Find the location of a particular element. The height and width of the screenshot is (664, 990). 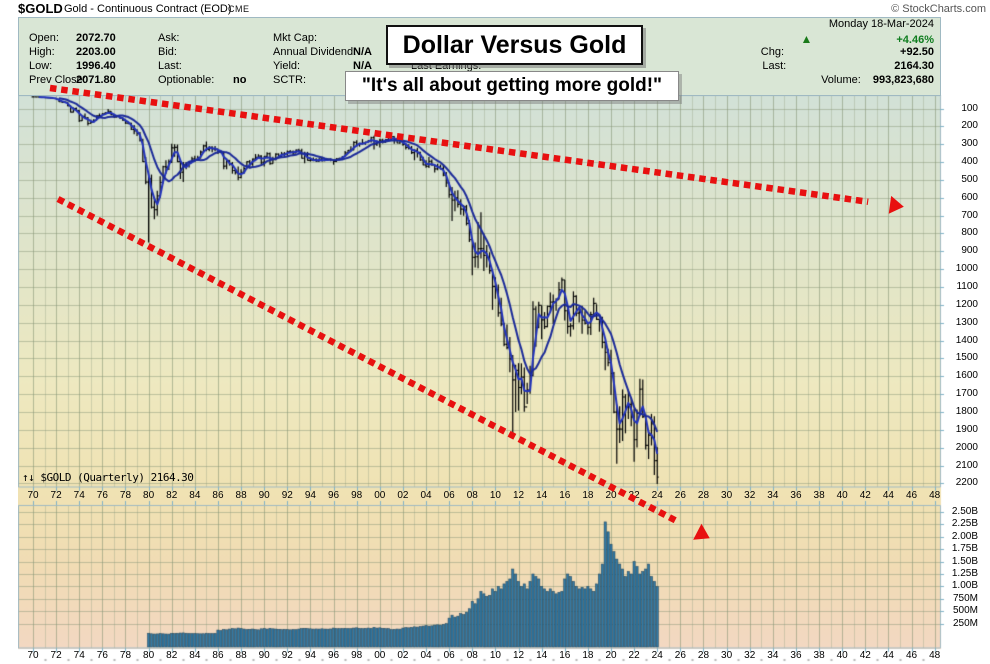

x-tick-label: 34 is located at coordinates (773, 655).